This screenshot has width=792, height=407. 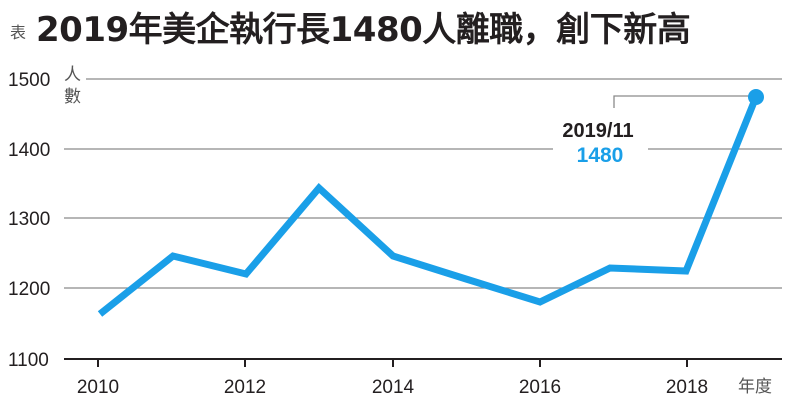 I want to click on x-axis, so click(x=423, y=362).